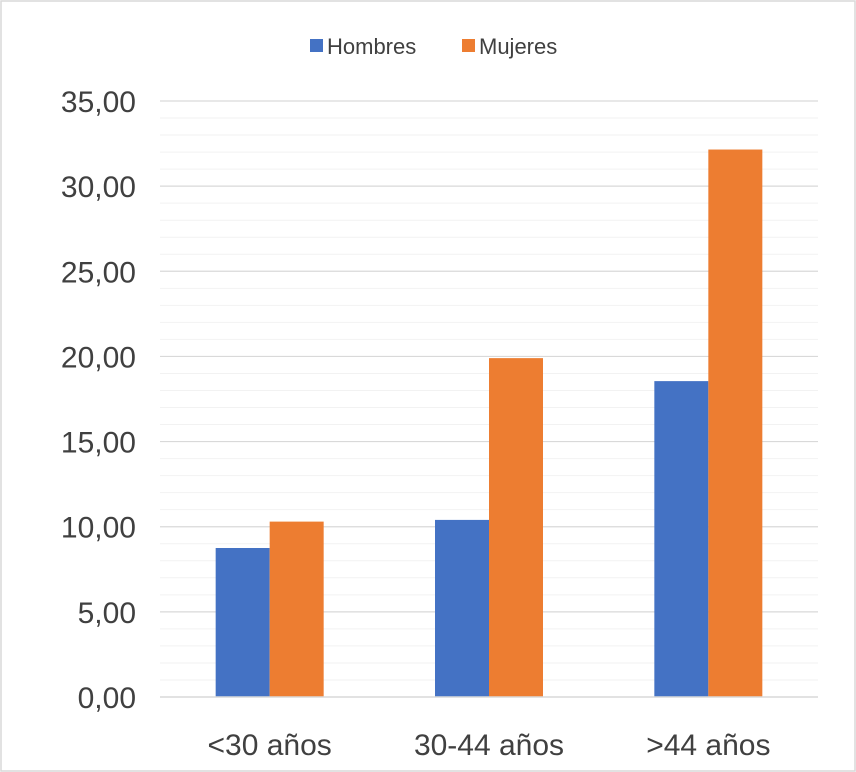 The width and height of the screenshot is (856, 772). I want to click on y-tick-label: 5,00, so click(107, 613).